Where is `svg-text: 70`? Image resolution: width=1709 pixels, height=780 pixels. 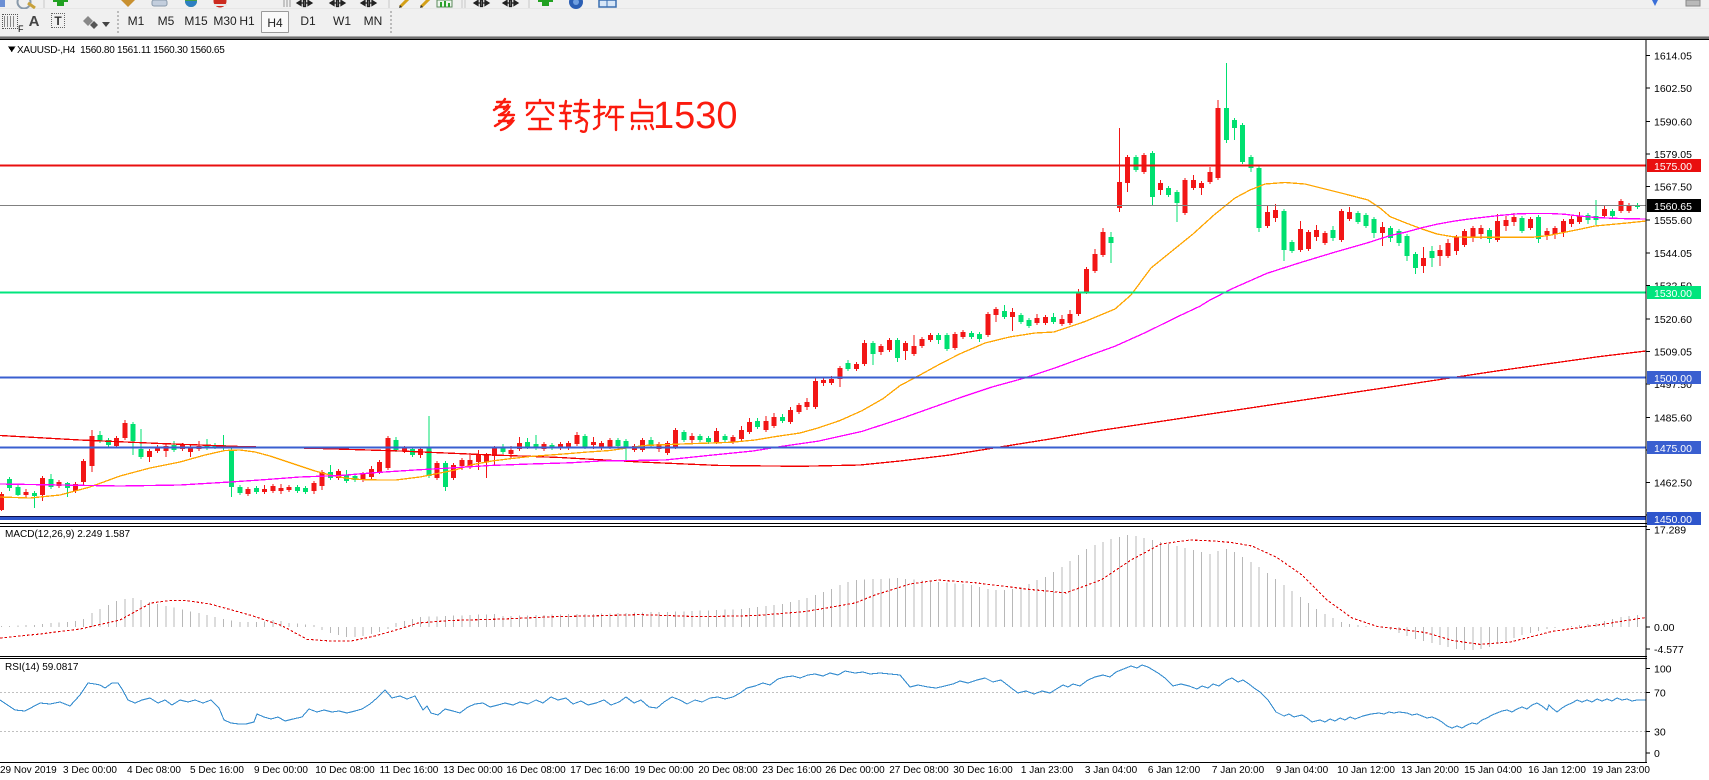 svg-text: 70 is located at coordinates (1660, 694).